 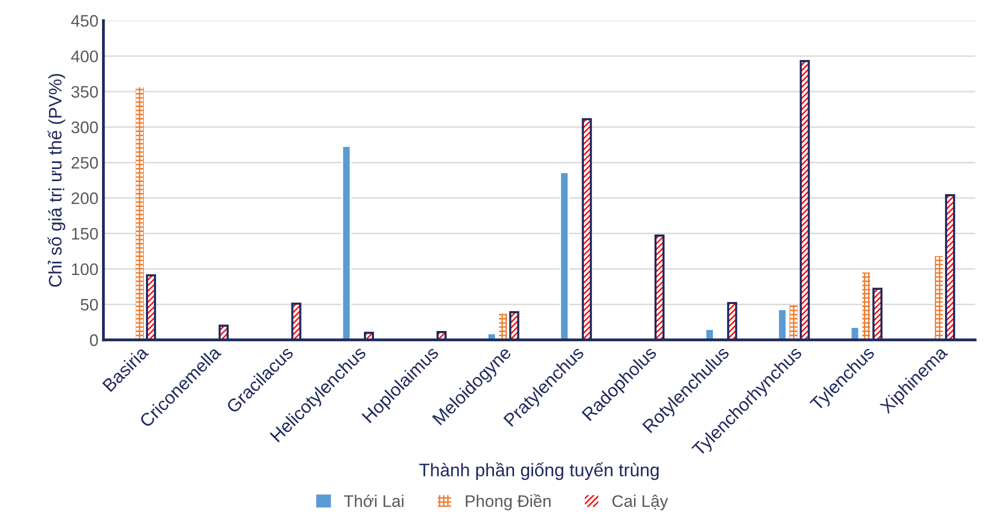 I want to click on y-tick-label: 250, so click(x=85, y=162).